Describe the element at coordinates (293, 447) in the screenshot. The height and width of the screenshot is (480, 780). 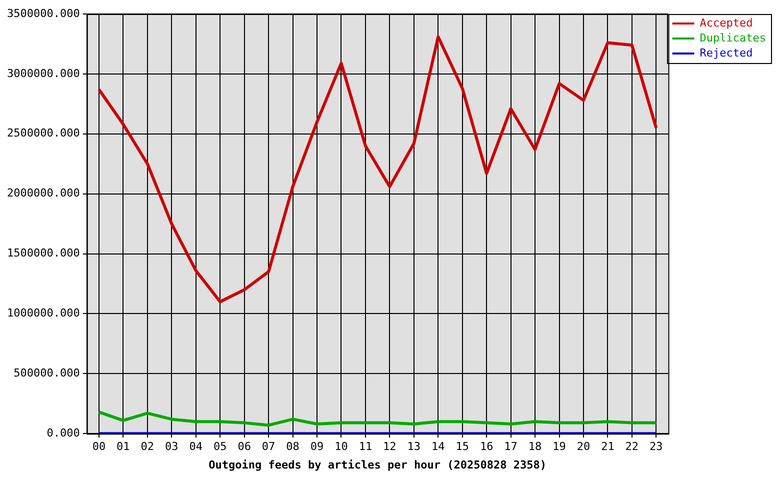
I see `x-tick-label: 08` at that location.